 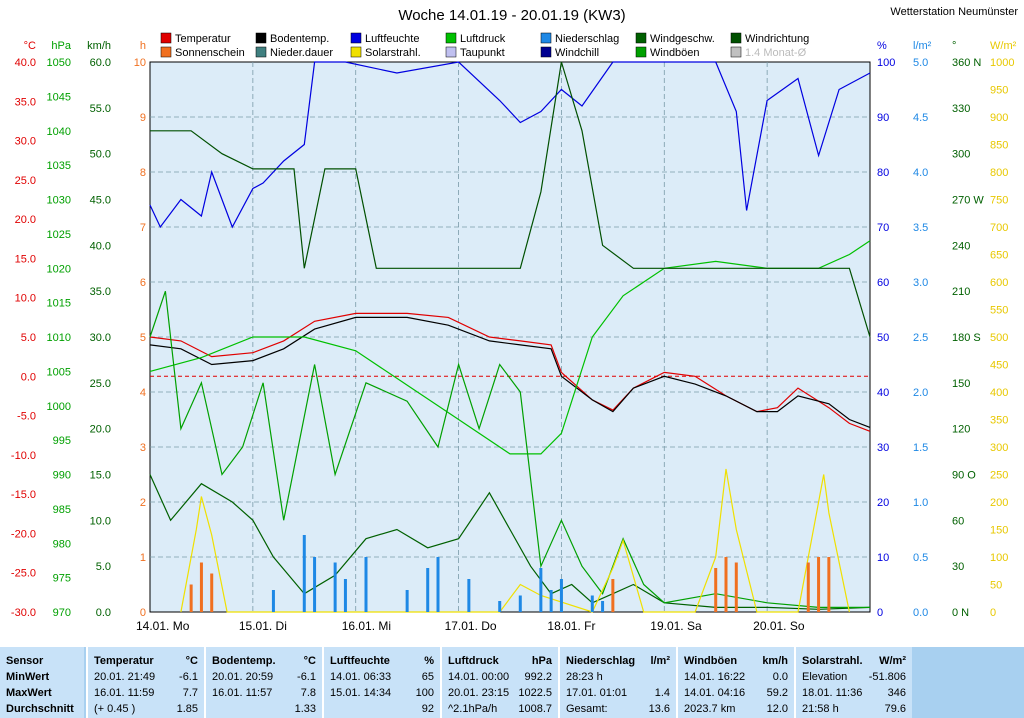 I want to click on deg-axis-tick: 30, so click(x=958, y=567).